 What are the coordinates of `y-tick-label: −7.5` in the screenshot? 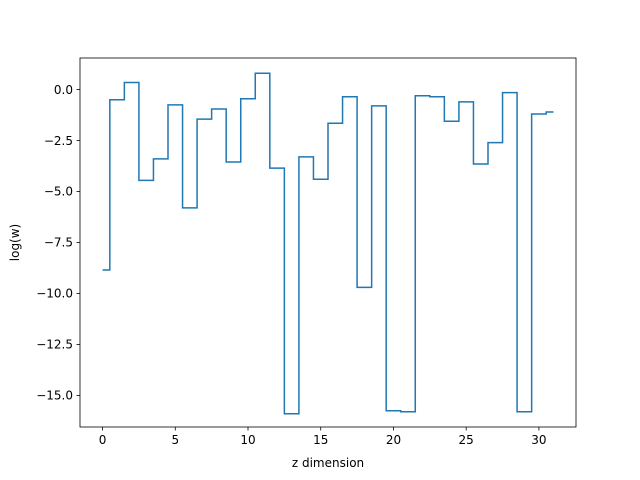 It's located at (58, 243).